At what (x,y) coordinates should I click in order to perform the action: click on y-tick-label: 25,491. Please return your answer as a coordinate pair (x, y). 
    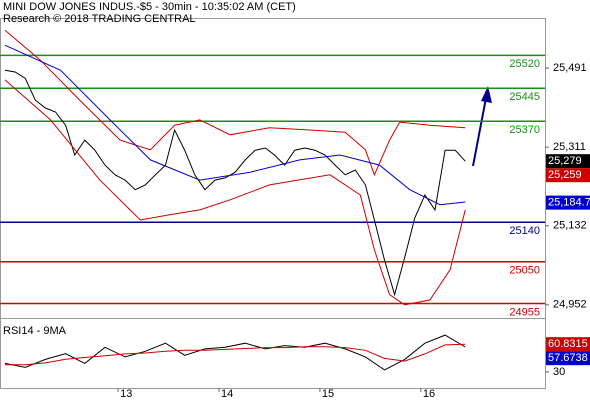
    Looking at the image, I should click on (570, 68).